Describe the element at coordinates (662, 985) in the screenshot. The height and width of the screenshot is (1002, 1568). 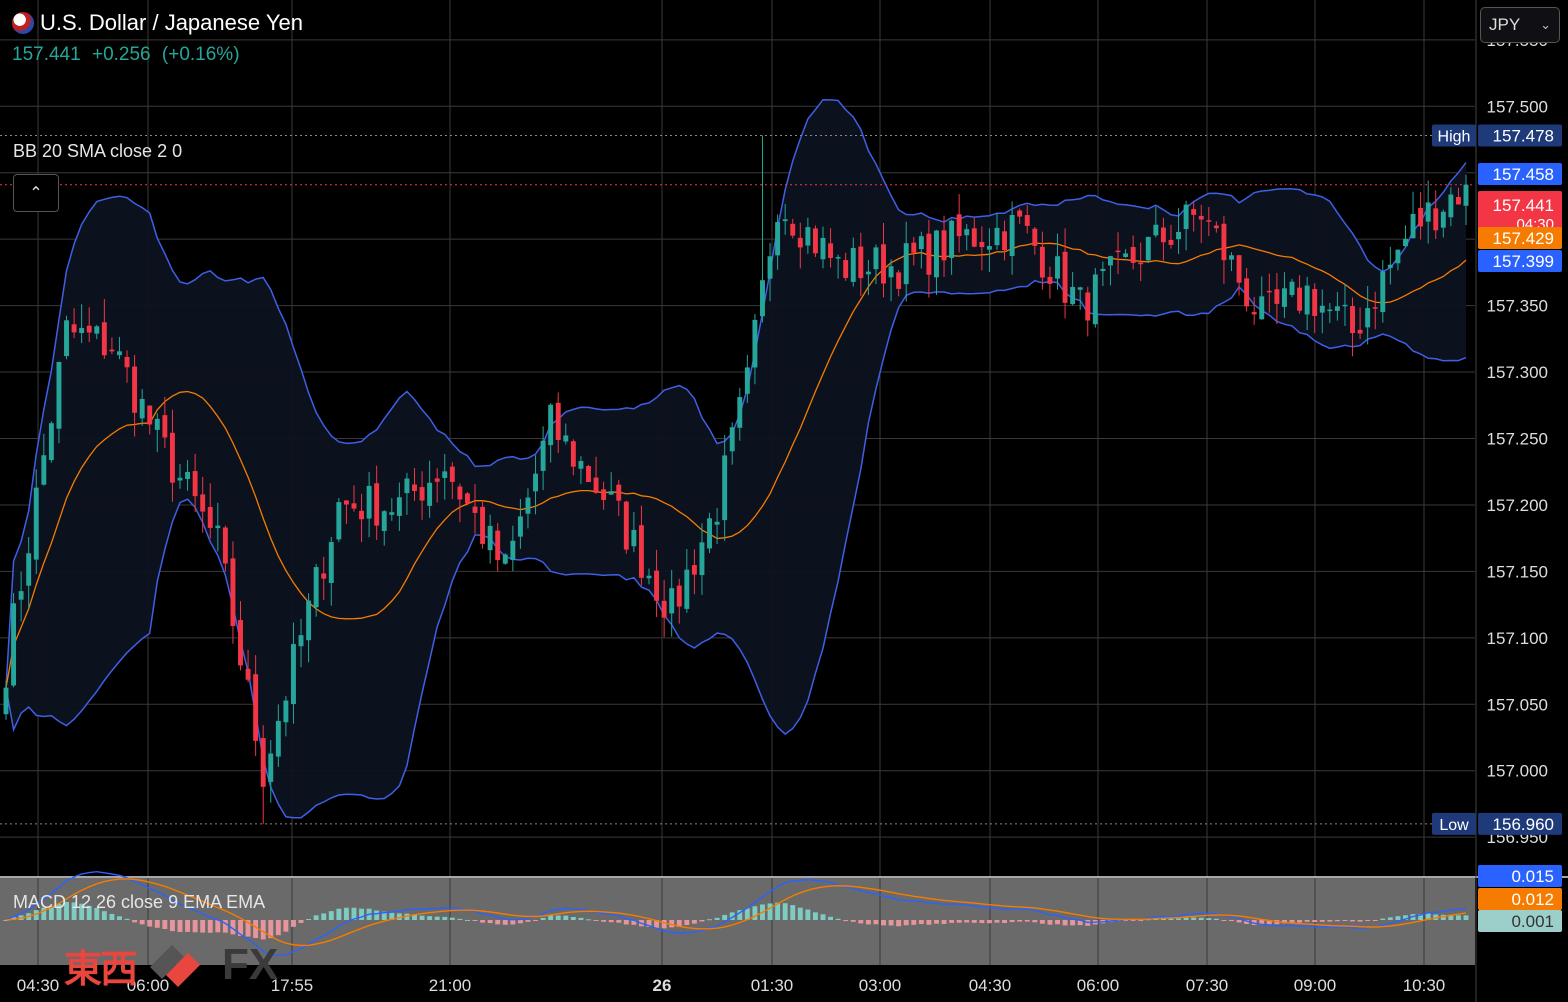
I see `time-axis-label: 26` at that location.